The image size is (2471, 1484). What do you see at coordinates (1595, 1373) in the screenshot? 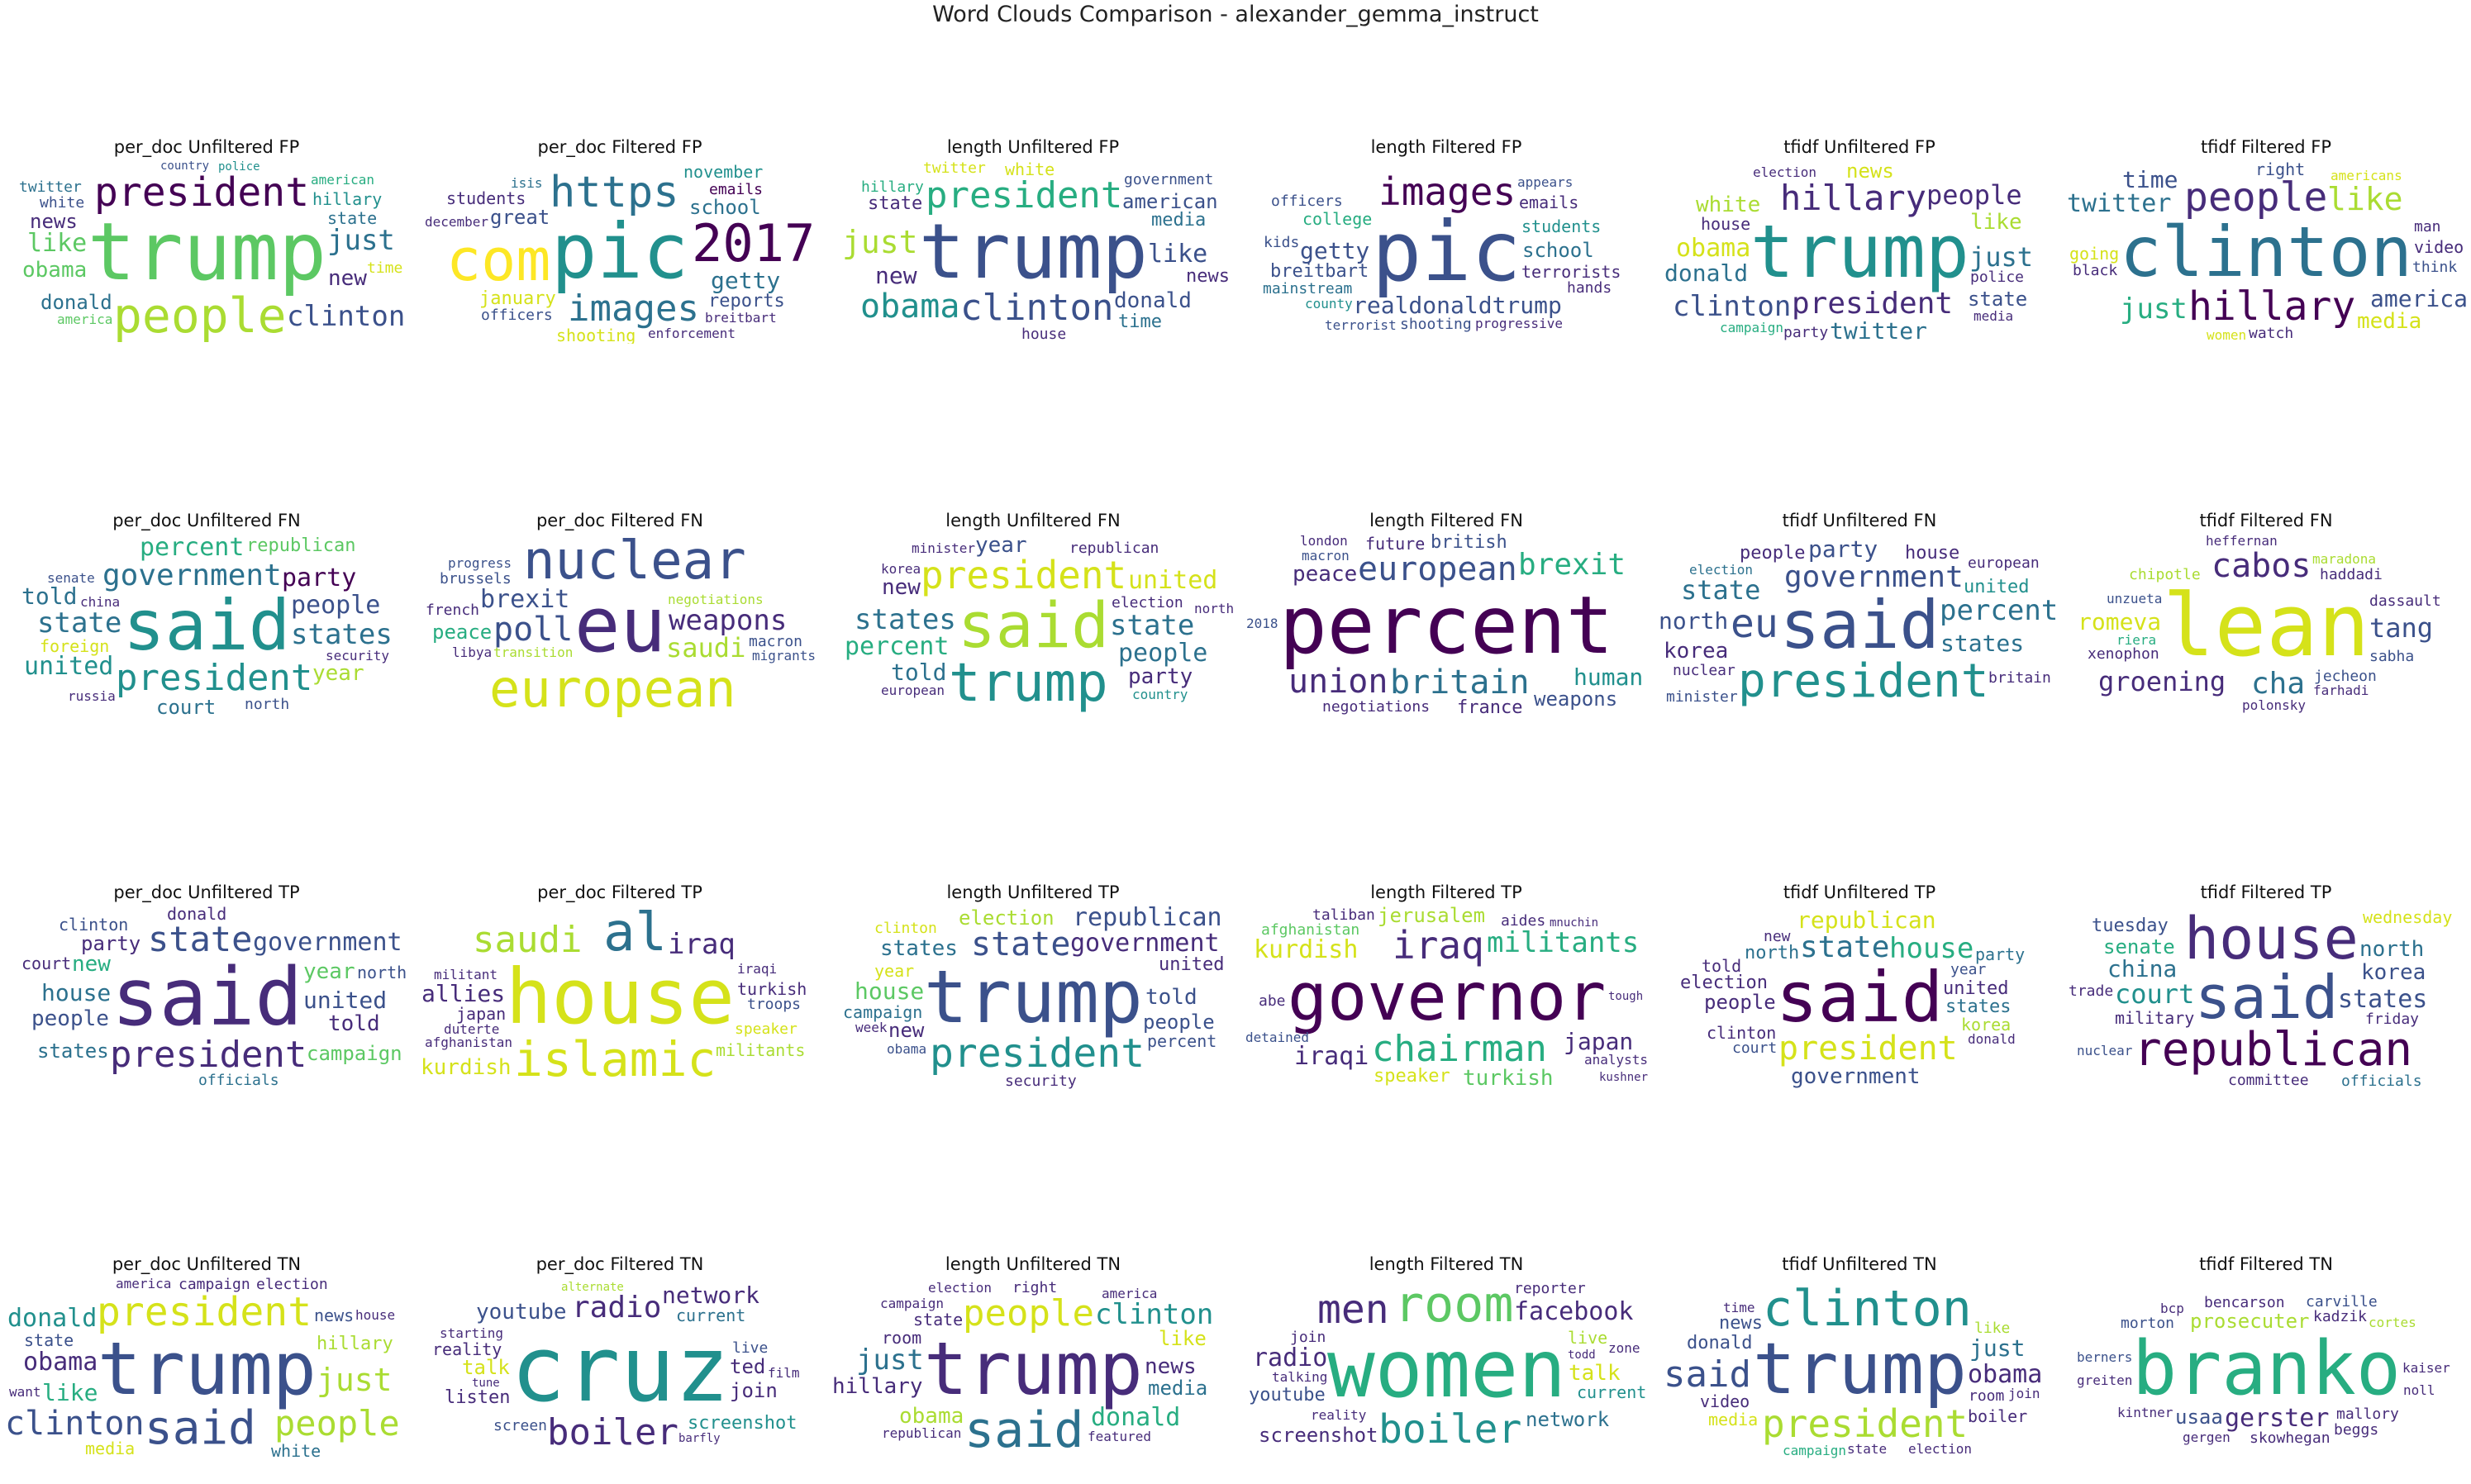
I see `cloud-word: talk` at bounding box center [1595, 1373].